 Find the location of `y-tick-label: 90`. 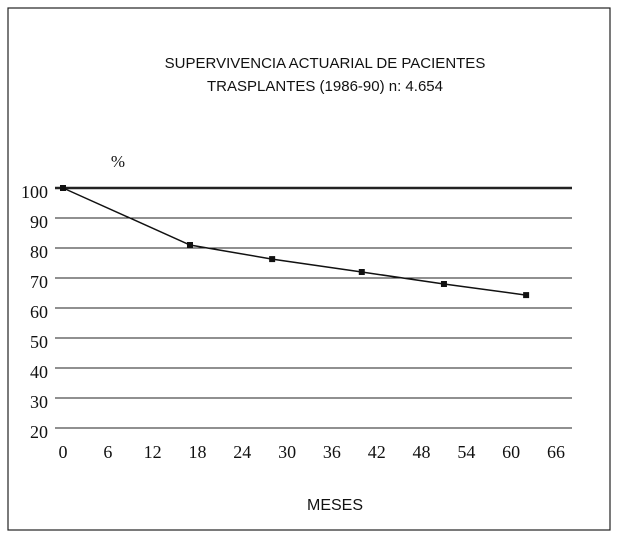

y-tick-label: 90 is located at coordinates (39, 222).